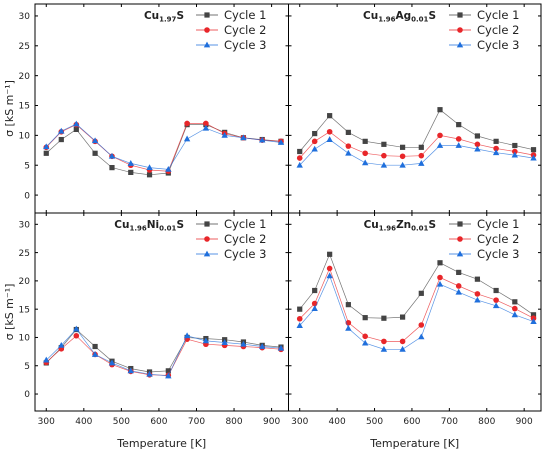 Image resolution: width=550 pixels, height=458 pixels. What do you see at coordinates (25, 282) in the screenshot?
I see `y-tick-label: 20` at bounding box center [25, 282].